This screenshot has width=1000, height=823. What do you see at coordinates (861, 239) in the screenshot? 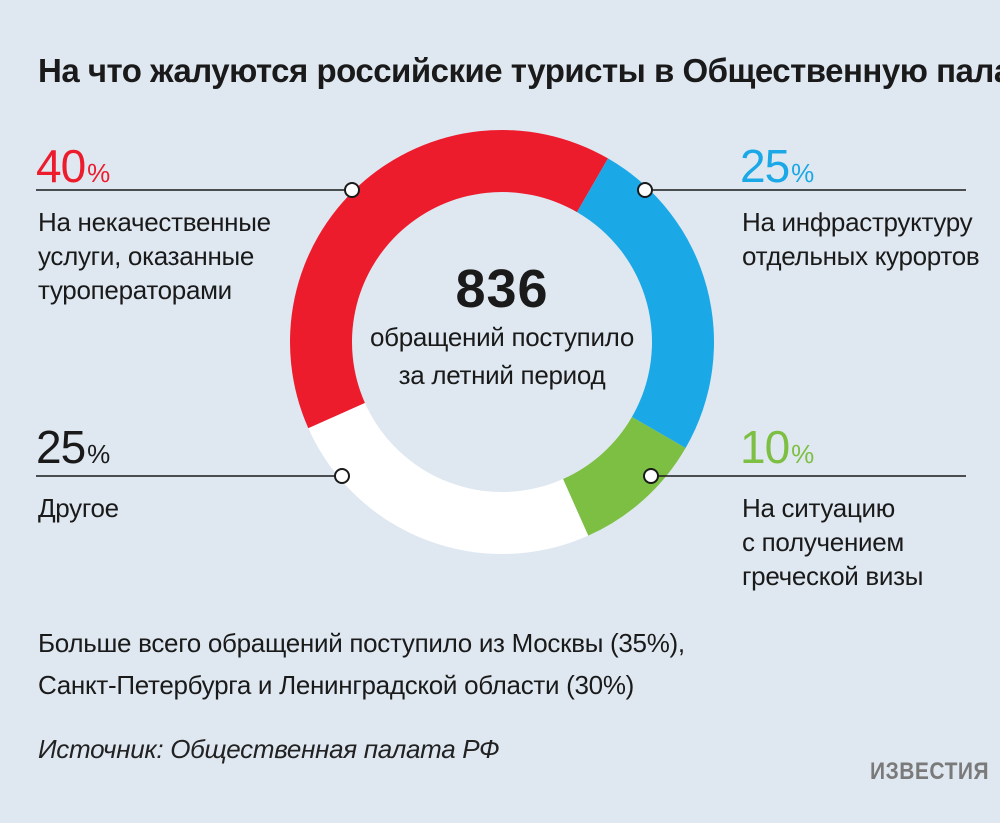
I see `label-infrastructure: На инфраструктуру отдельных курортов` at bounding box center [861, 239].